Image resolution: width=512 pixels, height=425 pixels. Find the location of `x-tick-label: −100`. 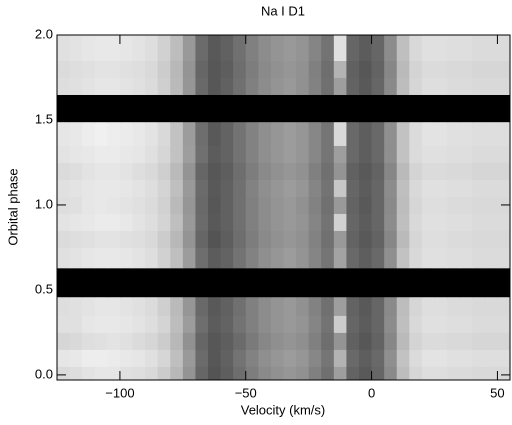

x-tick-label: −100 is located at coordinates (119, 392).